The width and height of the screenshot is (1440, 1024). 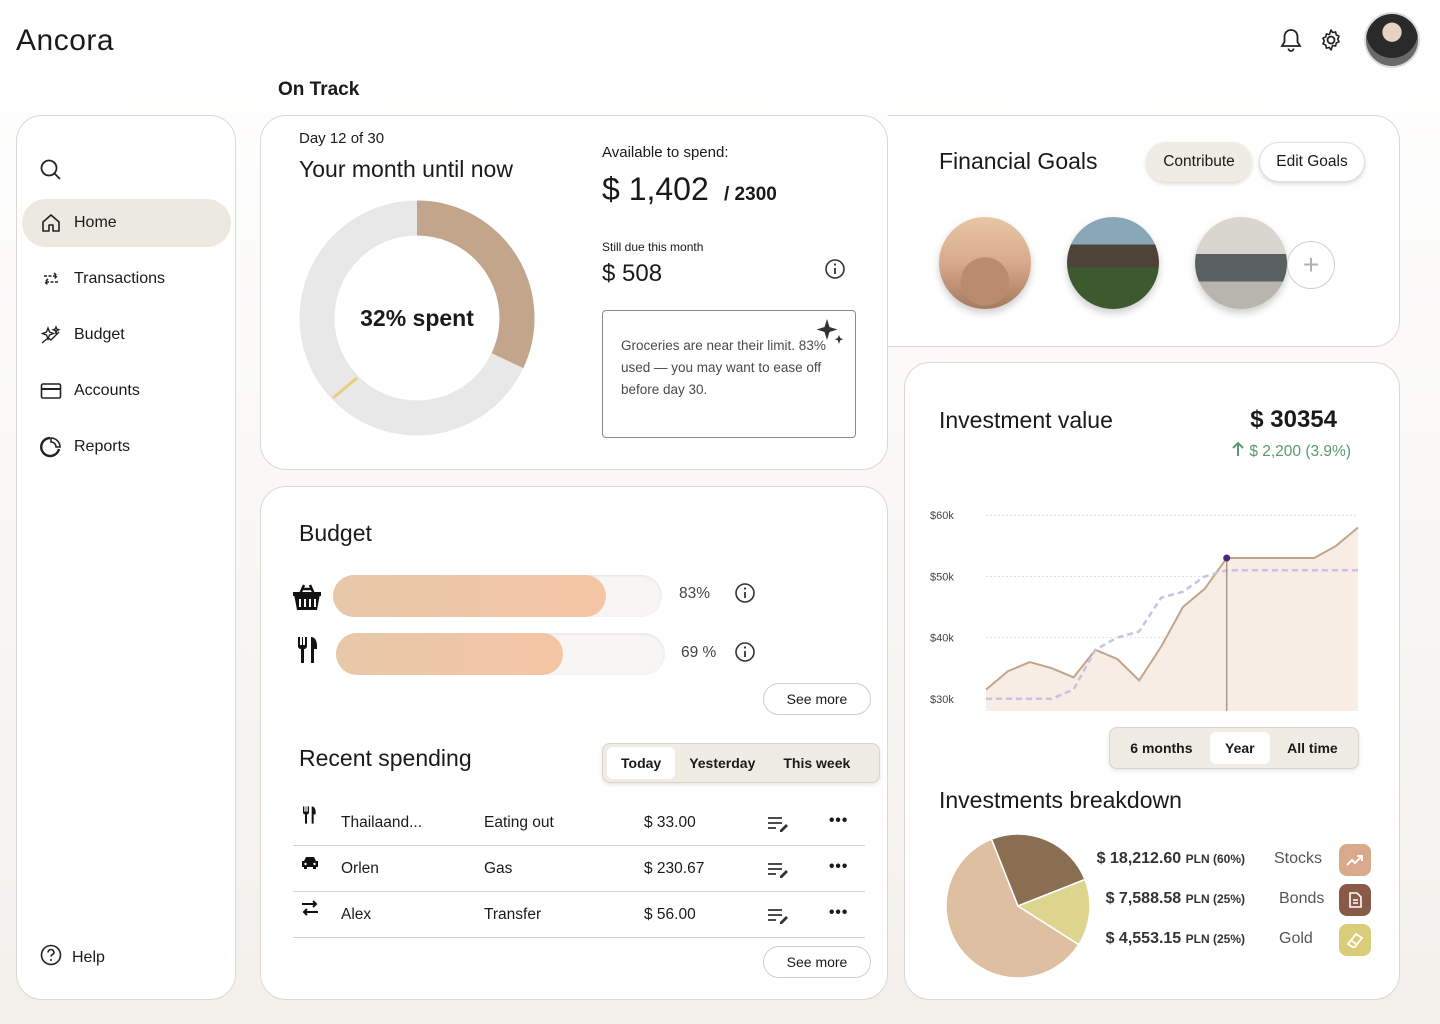 What do you see at coordinates (1175, 898) in the screenshot?
I see `breakdown-amount: $ 7,588.58 PLN (25%)` at bounding box center [1175, 898].